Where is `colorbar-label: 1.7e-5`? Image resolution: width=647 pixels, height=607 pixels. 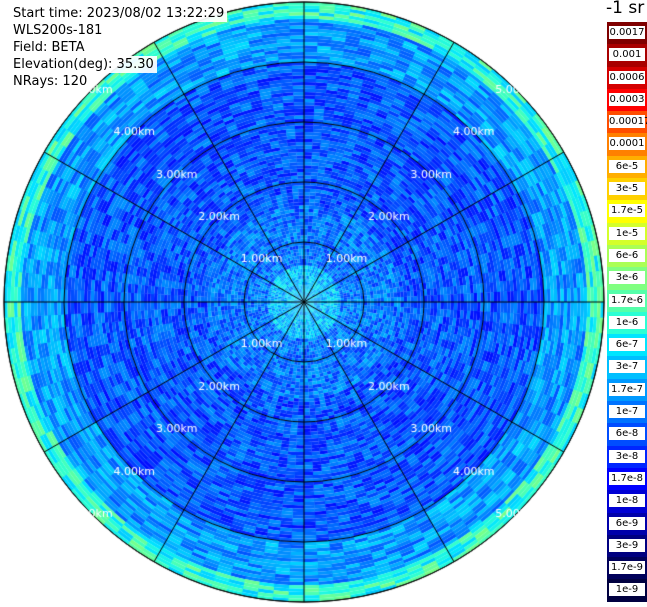
colorbar-label: 1.7e-5 is located at coordinates (627, 211).